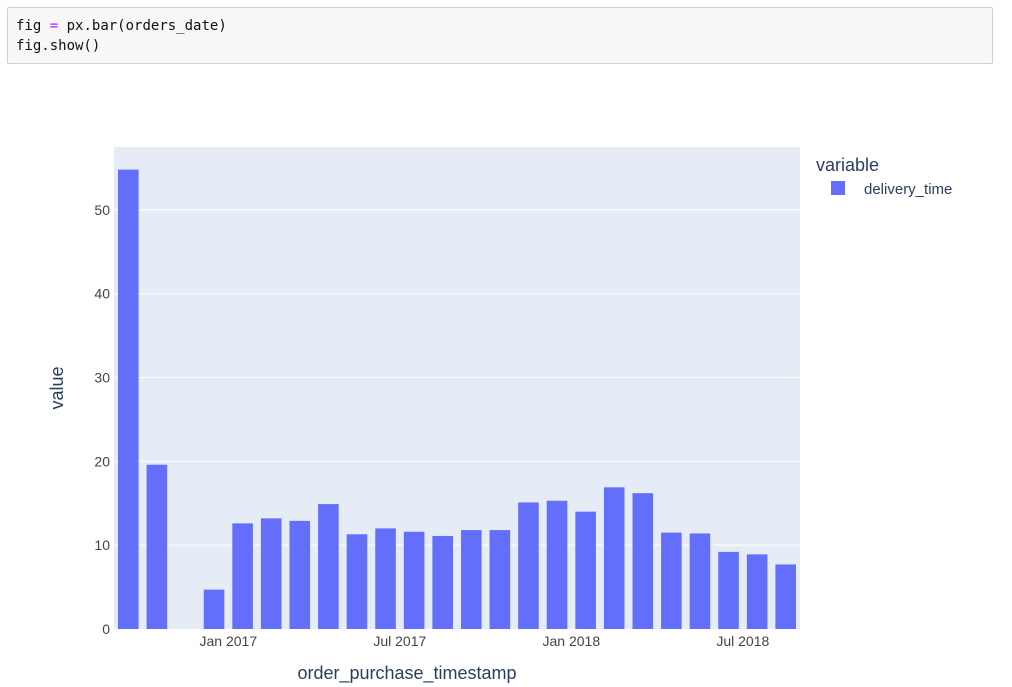  What do you see at coordinates (847, 165) in the screenshot?
I see `legend-title: variable` at bounding box center [847, 165].